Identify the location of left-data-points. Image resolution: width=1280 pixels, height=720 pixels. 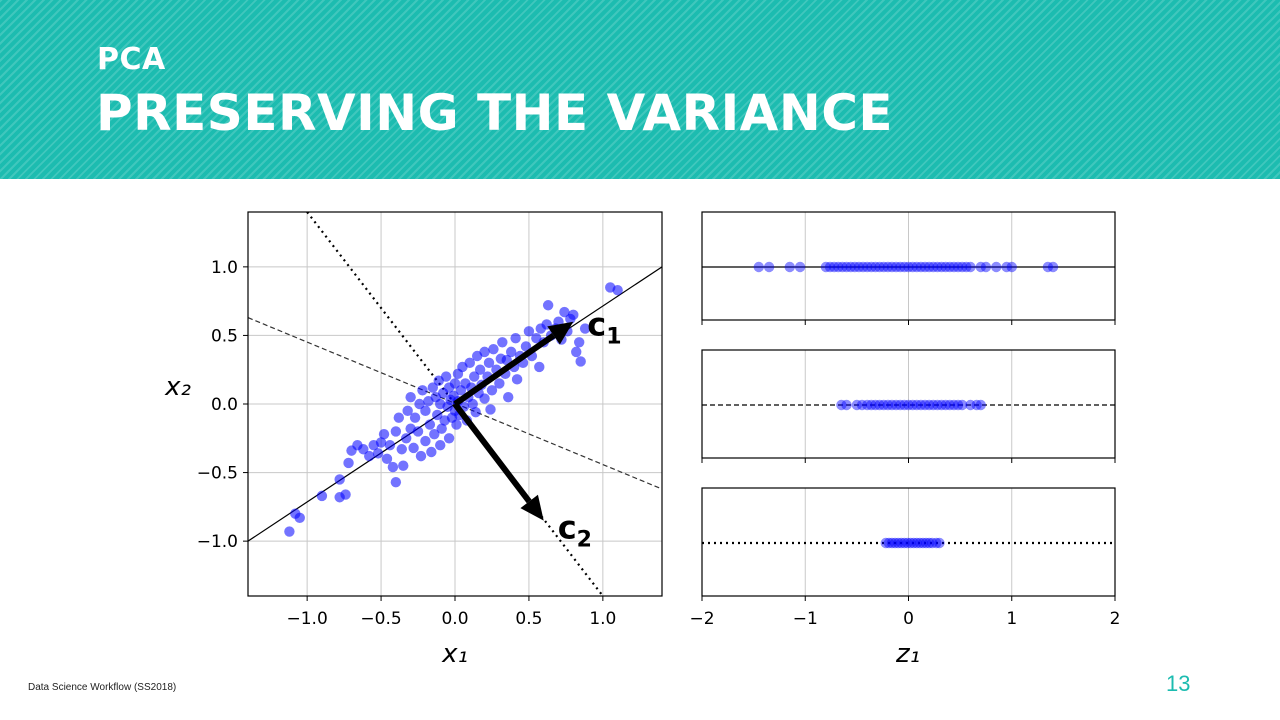
(453, 409).